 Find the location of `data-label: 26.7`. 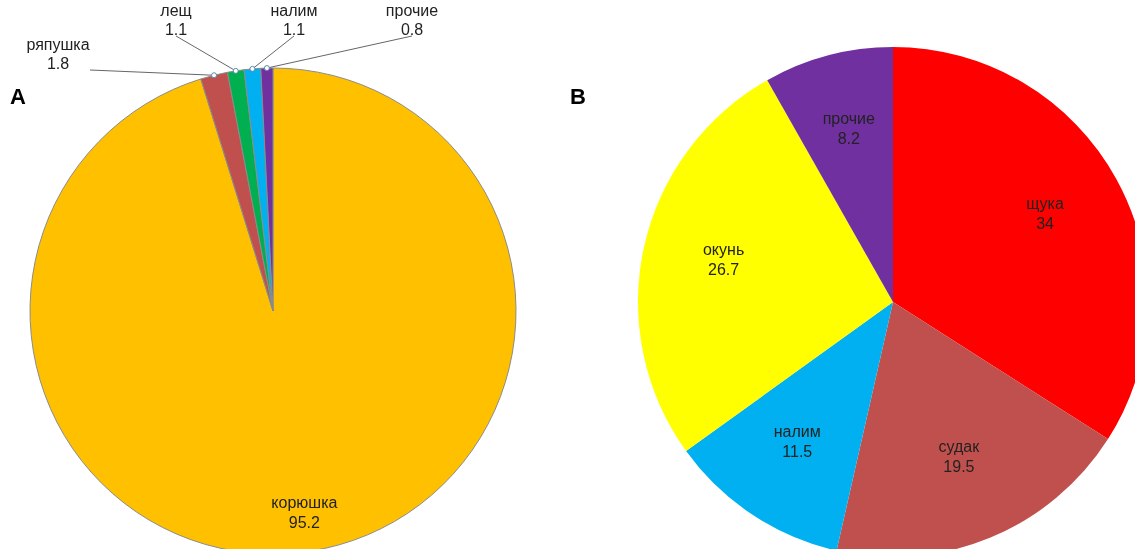

data-label: 26.7 is located at coordinates (724, 269).